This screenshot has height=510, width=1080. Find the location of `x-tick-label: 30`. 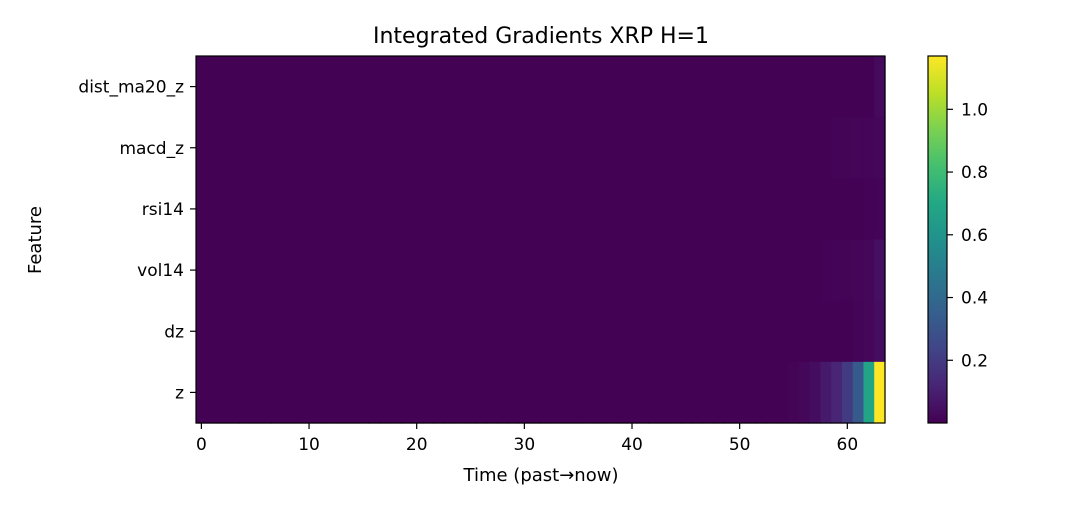

x-tick-label: 30 is located at coordinates (525, 445).